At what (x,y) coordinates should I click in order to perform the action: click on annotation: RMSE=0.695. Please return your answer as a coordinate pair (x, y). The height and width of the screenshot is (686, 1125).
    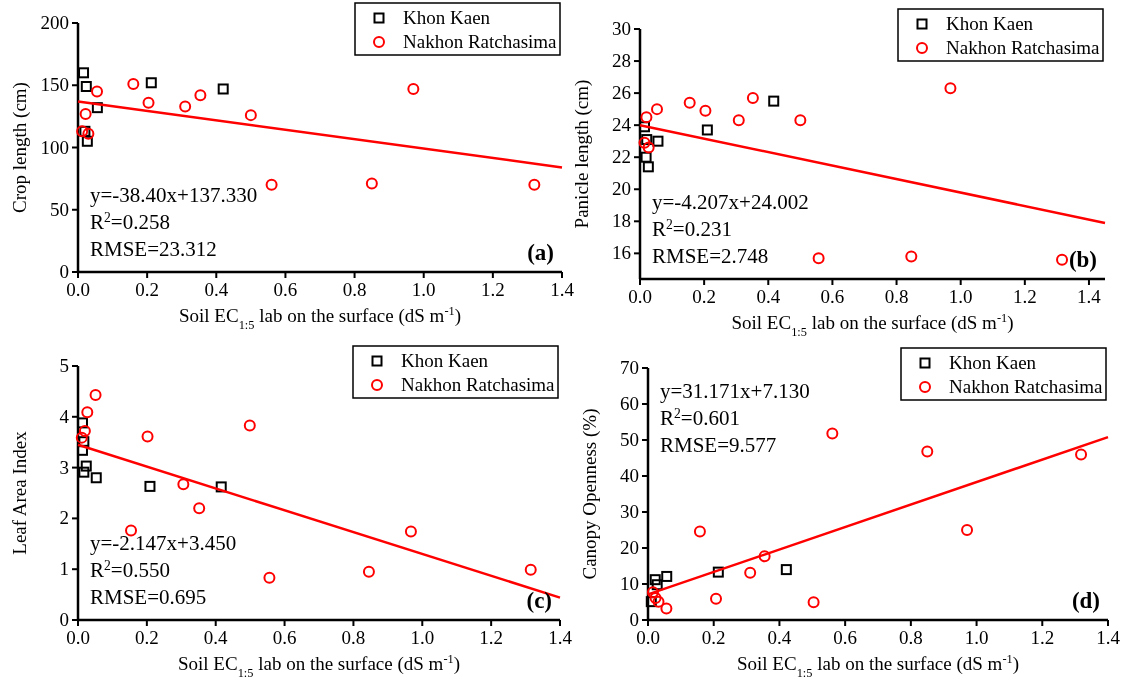
    Looking at the image, I should click on (148, 597).